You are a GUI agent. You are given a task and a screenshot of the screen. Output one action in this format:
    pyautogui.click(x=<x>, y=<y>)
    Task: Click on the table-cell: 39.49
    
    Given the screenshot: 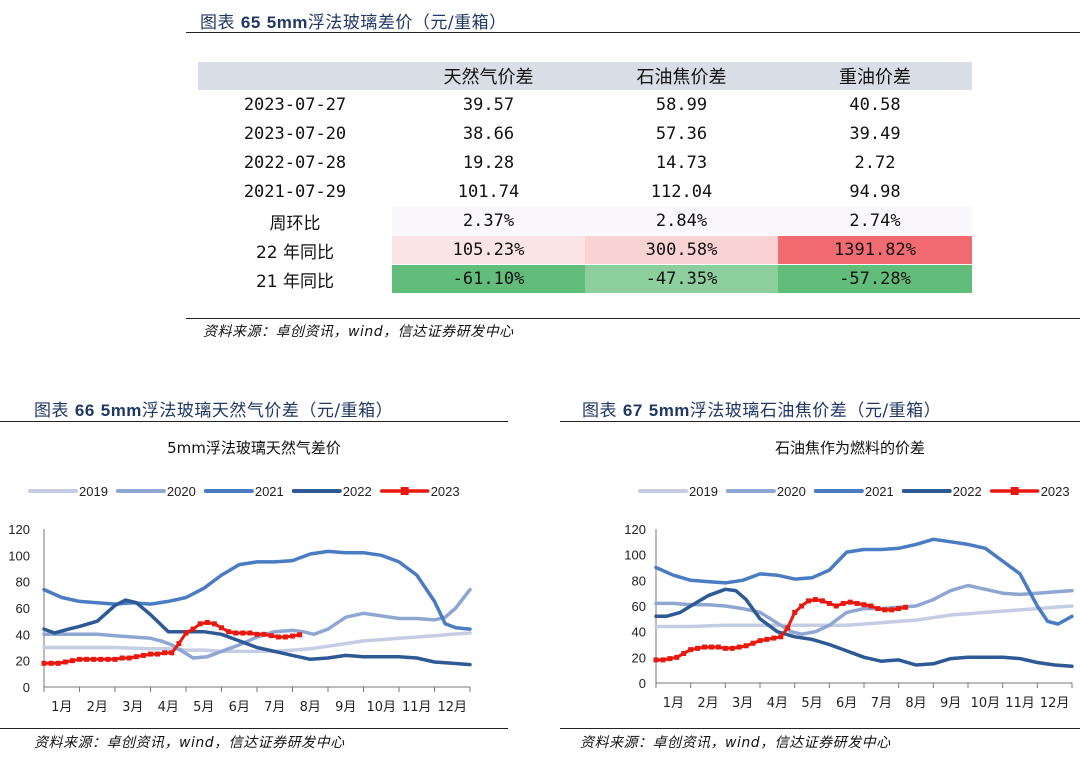 What is the action you would take?
    pyautogui.click(x=875, y=134)
    